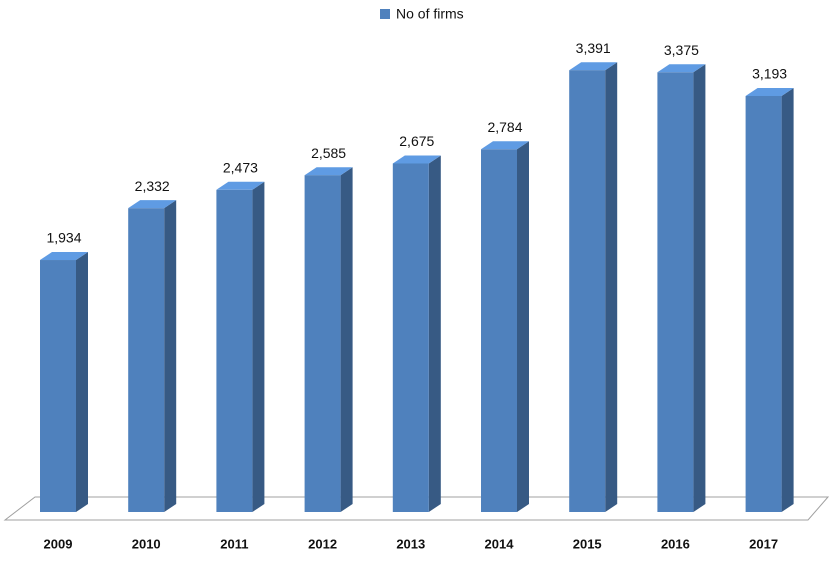 The height and width of the screenshot is (561, 829). Describe the element at coordinates (500, 543) in the screenshot. I see `x-tick-label: 2014` at that location.